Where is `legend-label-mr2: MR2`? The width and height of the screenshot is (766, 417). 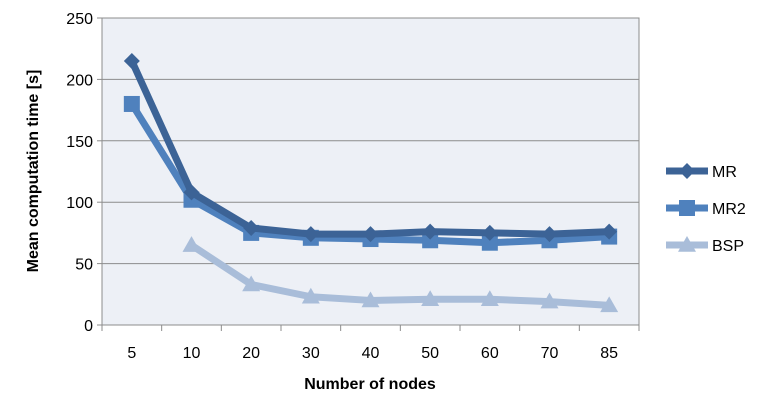
legend-label-mr2: MR2 is located at coordinates (729, 209).